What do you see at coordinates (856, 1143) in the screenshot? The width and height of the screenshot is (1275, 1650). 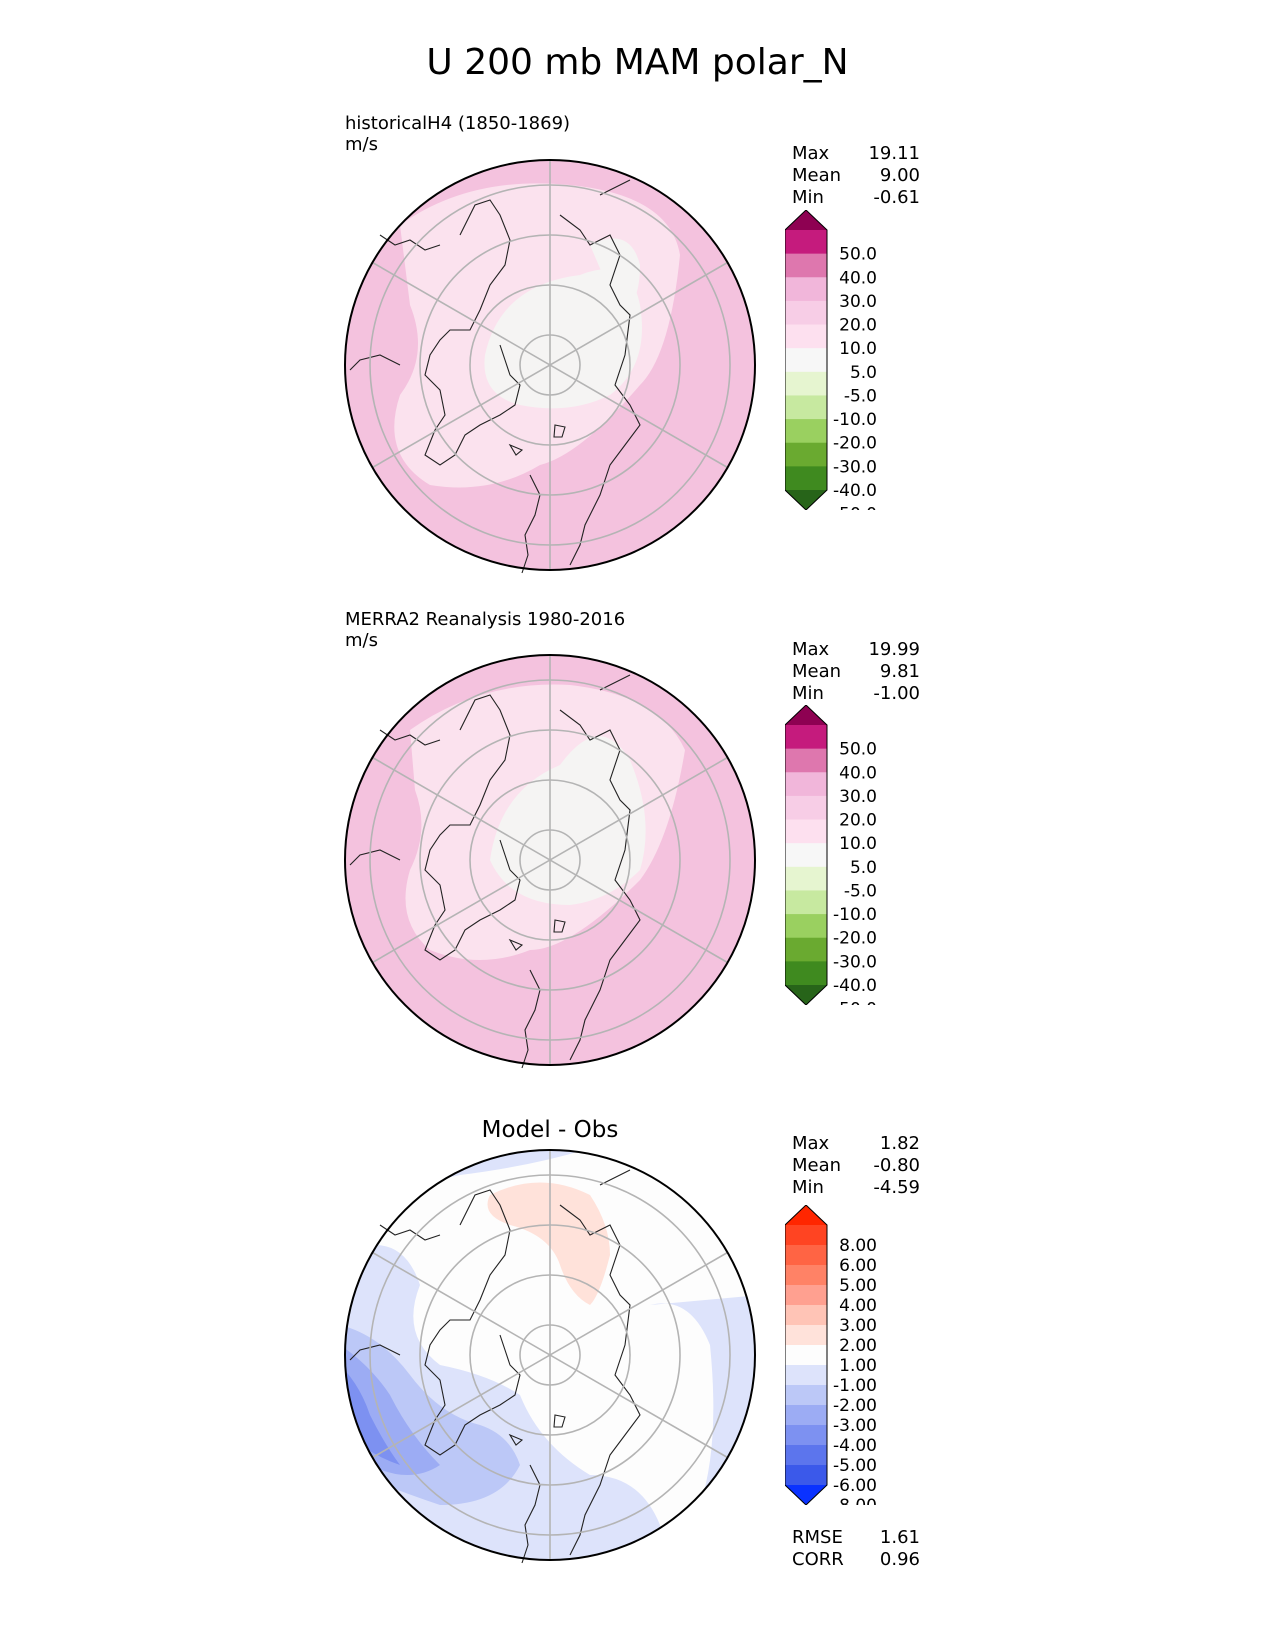 I see `stat-row-max: Max 1.82` at bounding box center [856, 1143].